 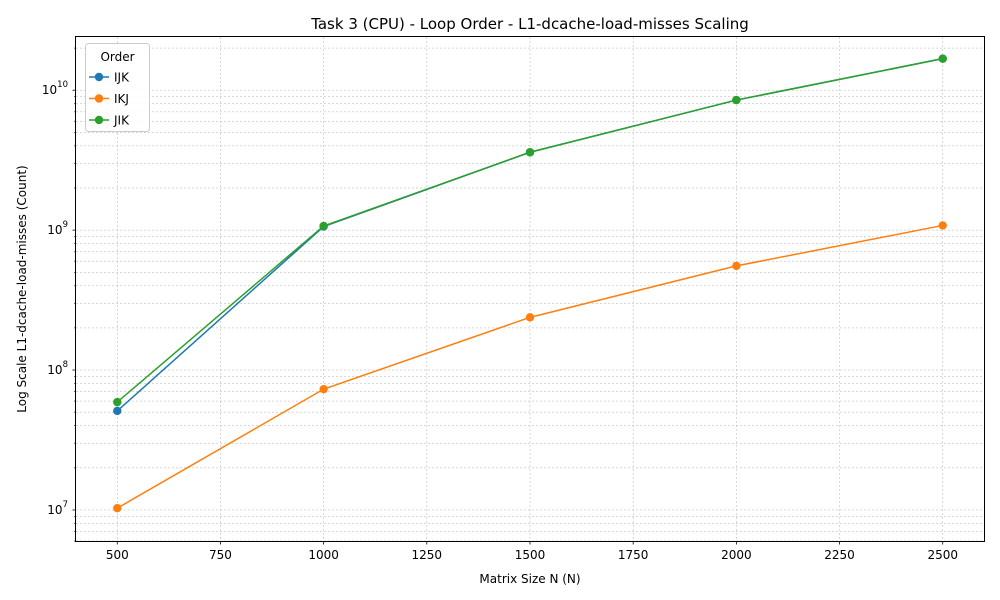 What do you see at coordinates (109, 78) in the screenshot?
I see `legend-entry-ijk: IJK` at bounding box center [109, 78].